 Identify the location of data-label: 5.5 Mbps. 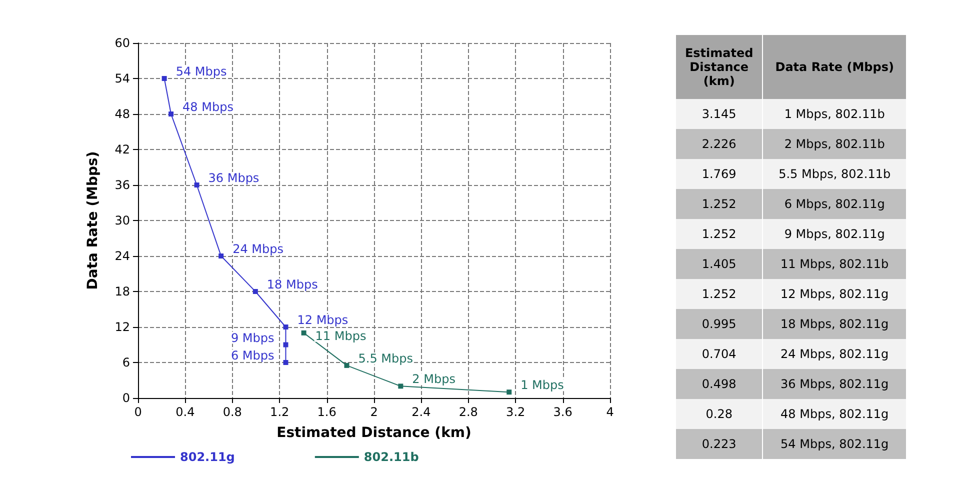
(385, 358).